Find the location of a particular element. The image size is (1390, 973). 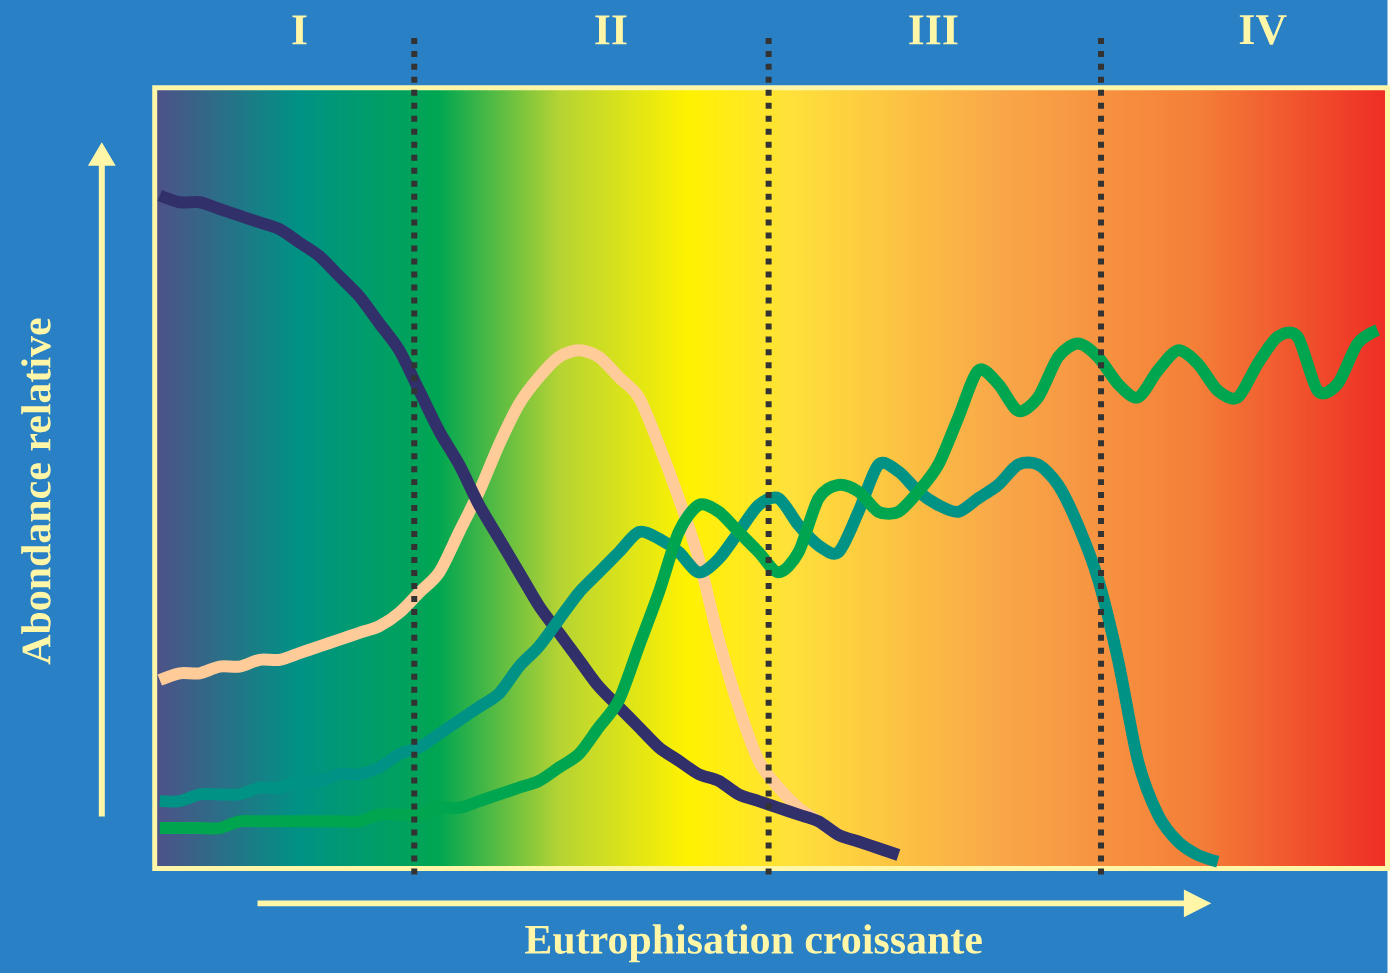

text: I is located at coordinates (299, 30).